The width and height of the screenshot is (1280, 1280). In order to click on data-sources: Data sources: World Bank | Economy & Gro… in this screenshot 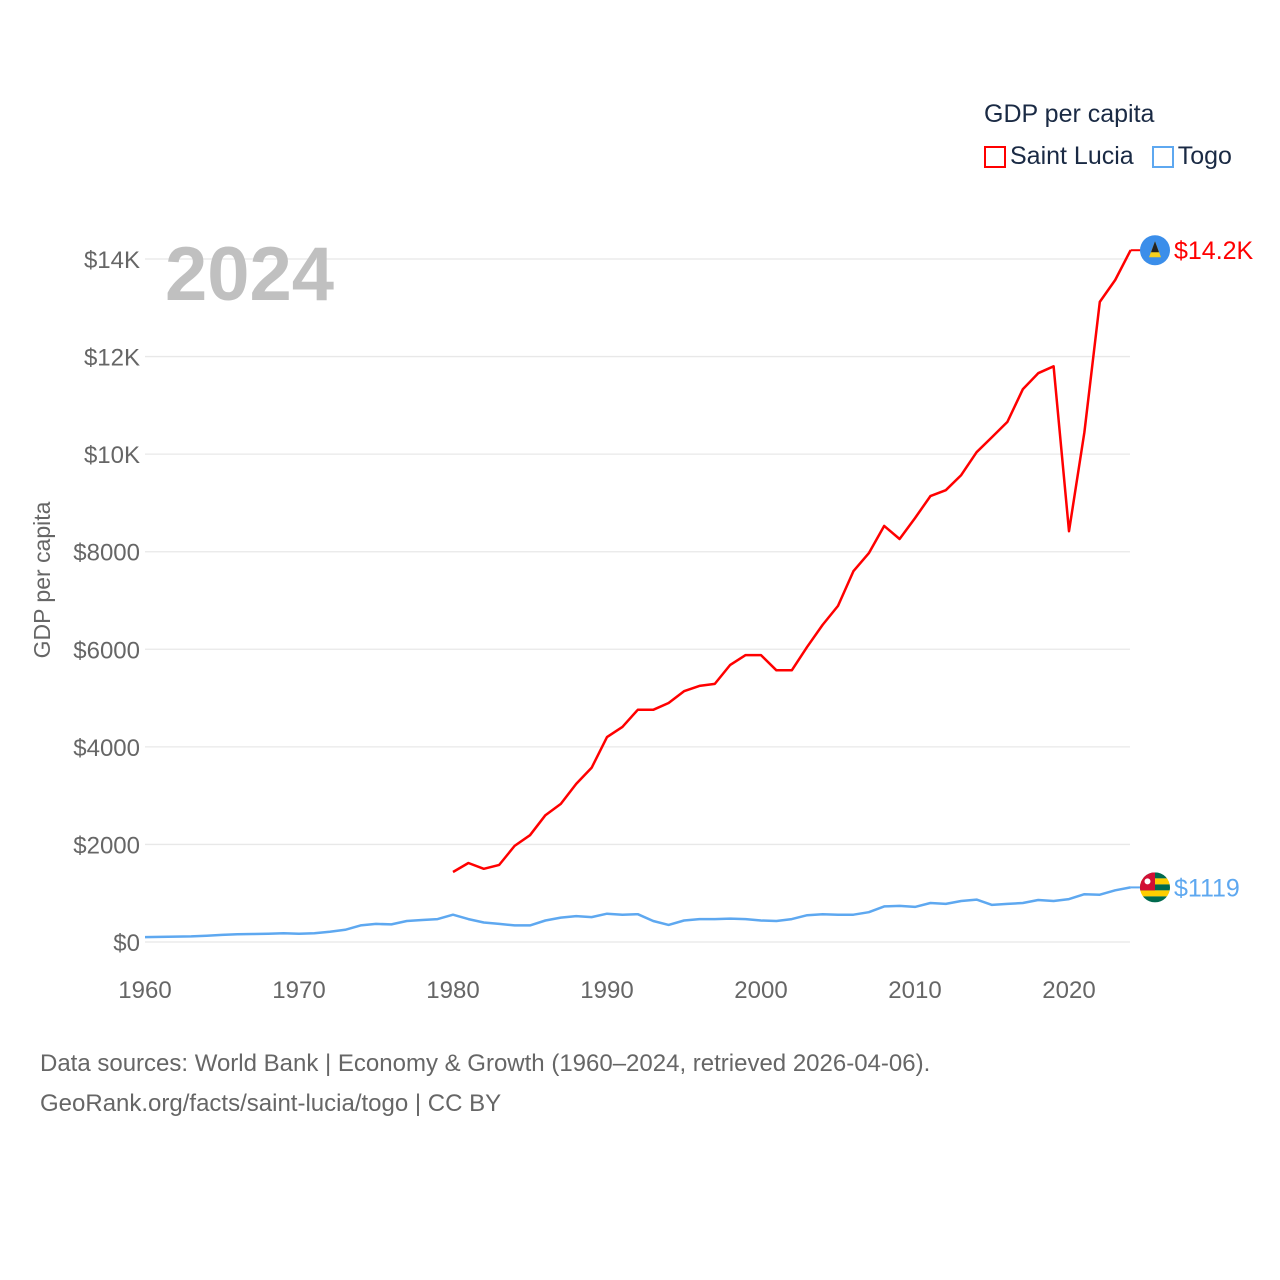, I will do `click(485, 1063)`.